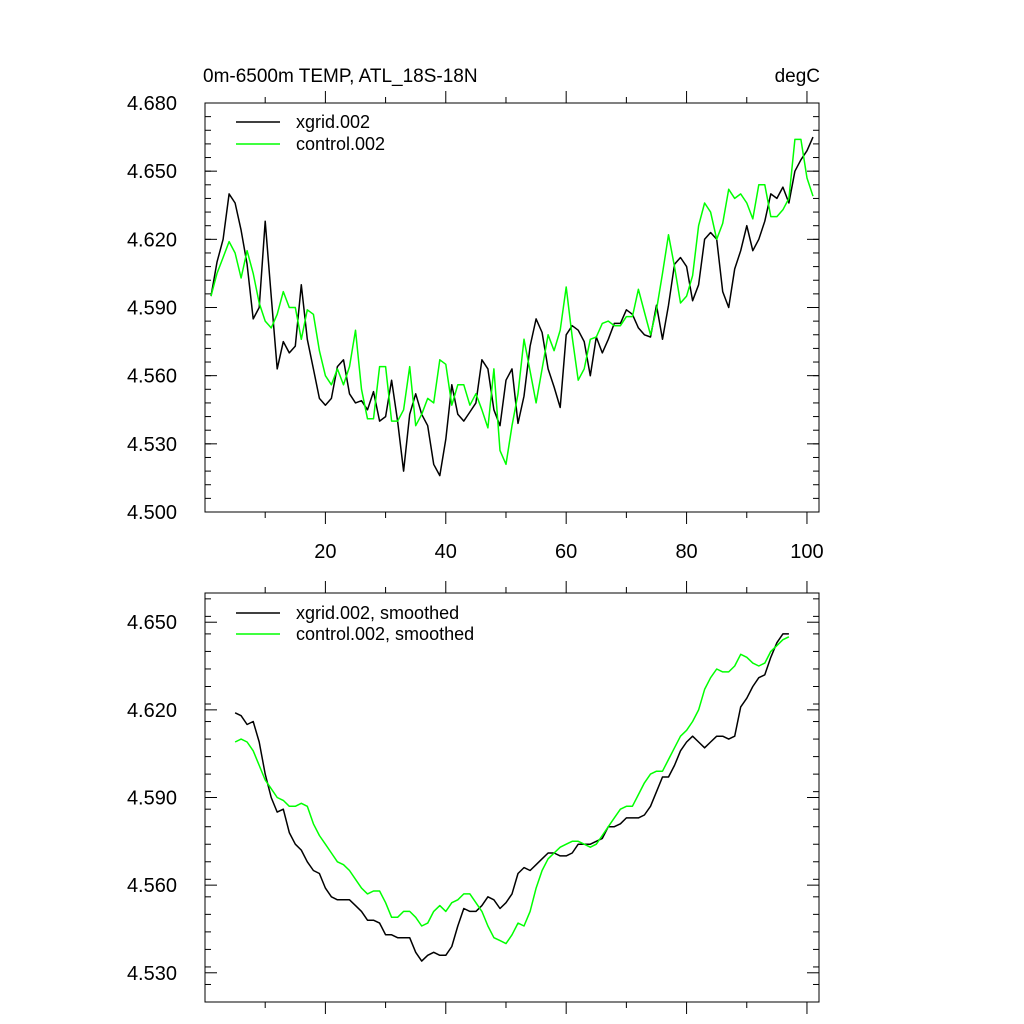  What do you see at coordinates (340, 76) in the screenshot?
I see `chart-title: 0m-6500m TEMP, ATL_18S-18N` at bounding box center [340, 76].